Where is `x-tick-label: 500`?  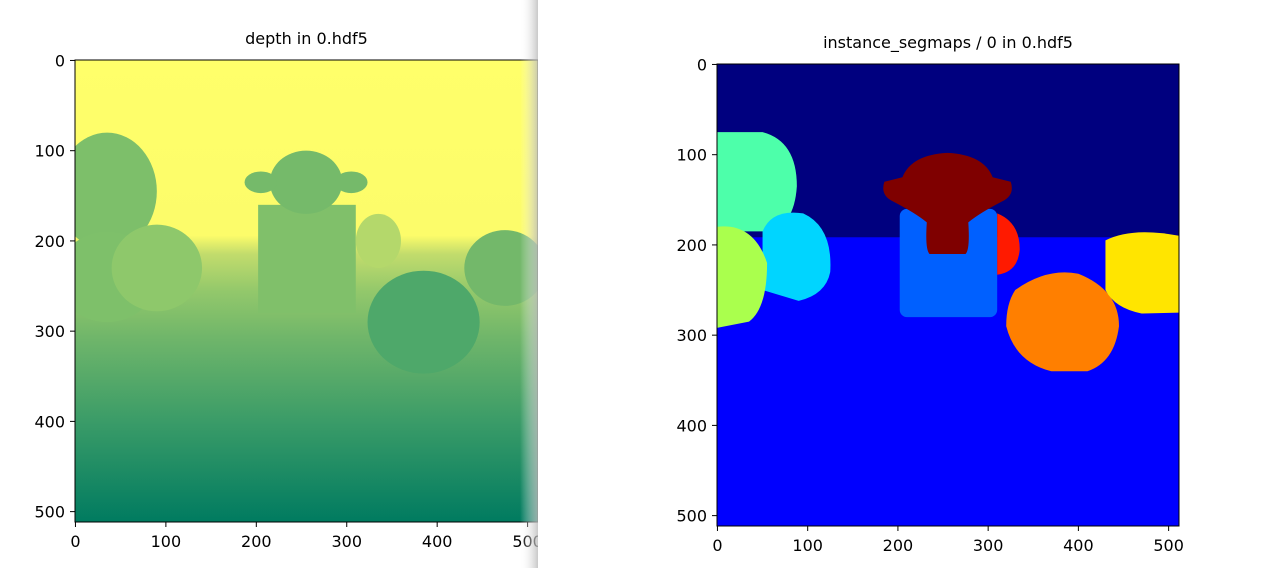 x-tick-label: 500 is located at coordinates (1168, 545).